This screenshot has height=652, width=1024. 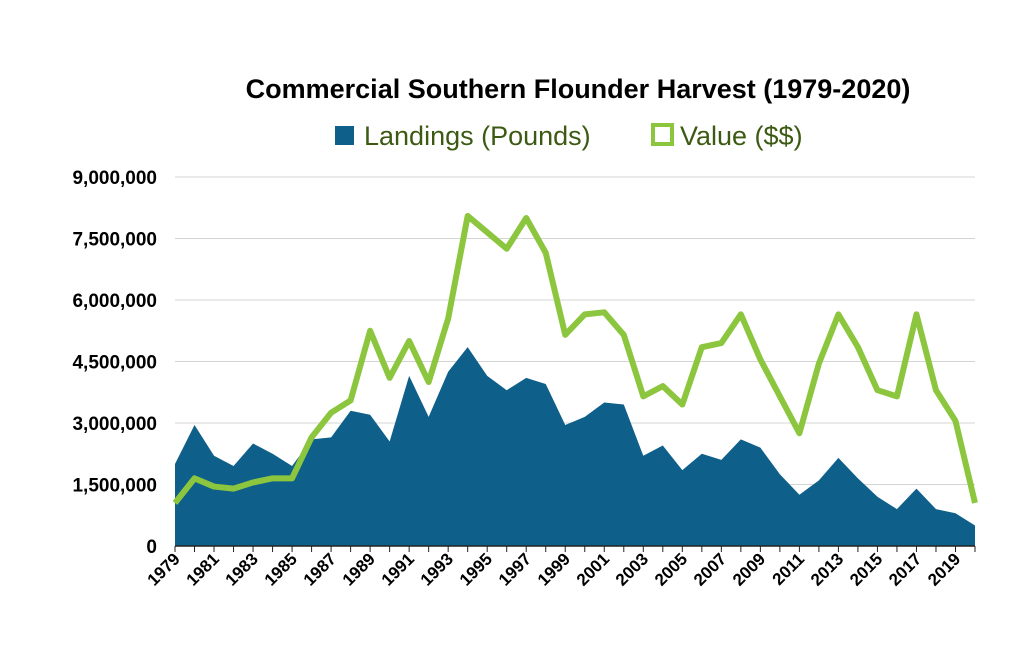 I want to click on y-tick-label: 7,500,000, so click(x=114, y=240).